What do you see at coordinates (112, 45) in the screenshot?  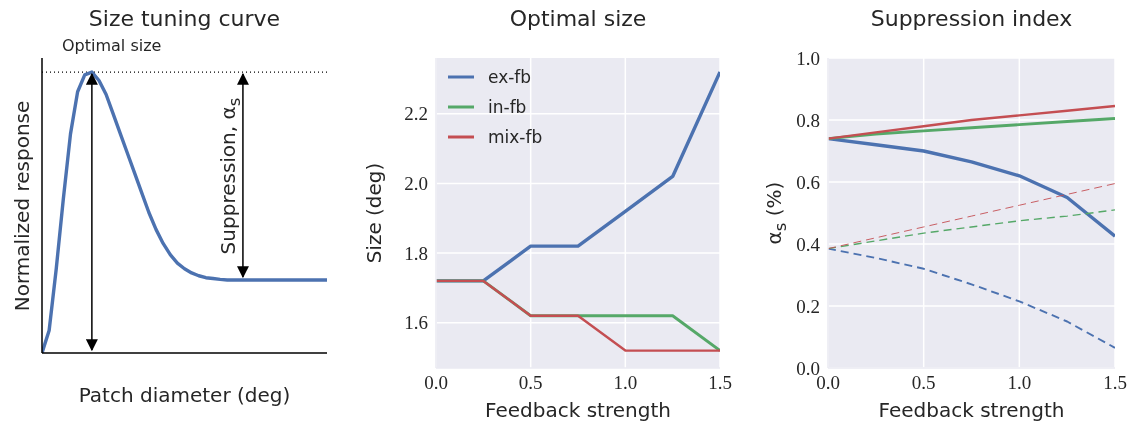 I see `text: Optimal size` at bounding box center [112, 45].